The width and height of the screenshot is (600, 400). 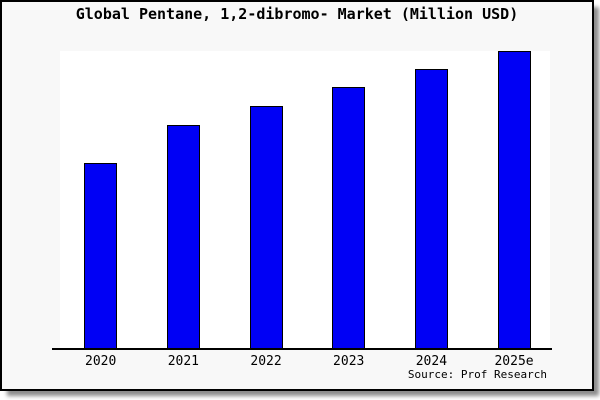 What do you see at coordinates (514, 361) in the screenshot?
I see `x-tick-label-2025e: 2025e` at bounding box center [514, 361].